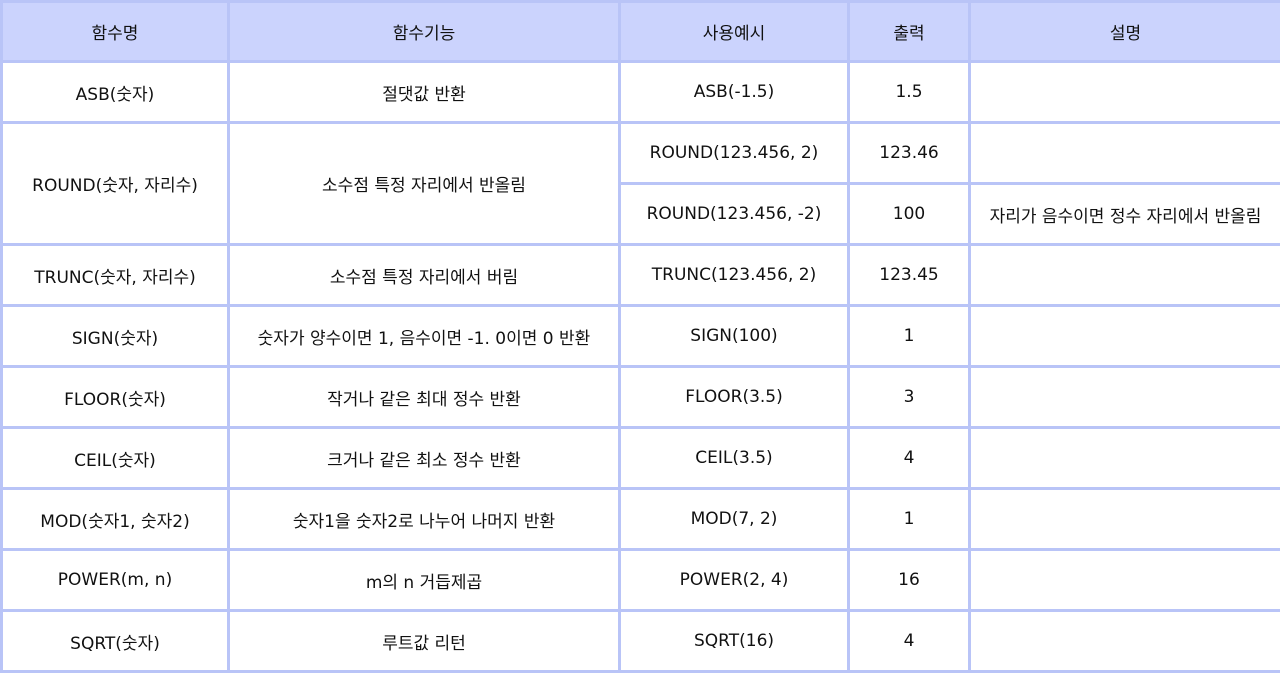 Image resolution: width=1280 pixels, height=673 pixels. What do you see at coordinates (909, 153) in the screenshot?
I see `cell-output: 123.46` at bounding box center [909, 153].